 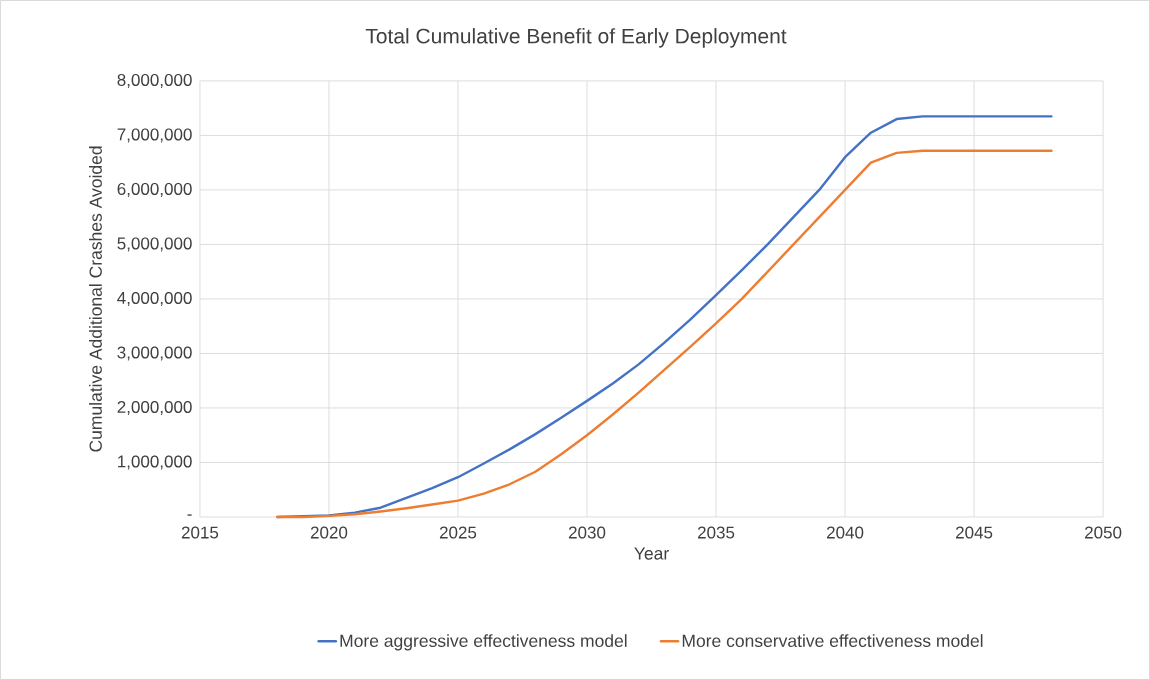 What do you see at coordinates (832, 641) in the screenshot?
I see `legend-label: More conservative effectiveness model` at bounding box center [832, 641].